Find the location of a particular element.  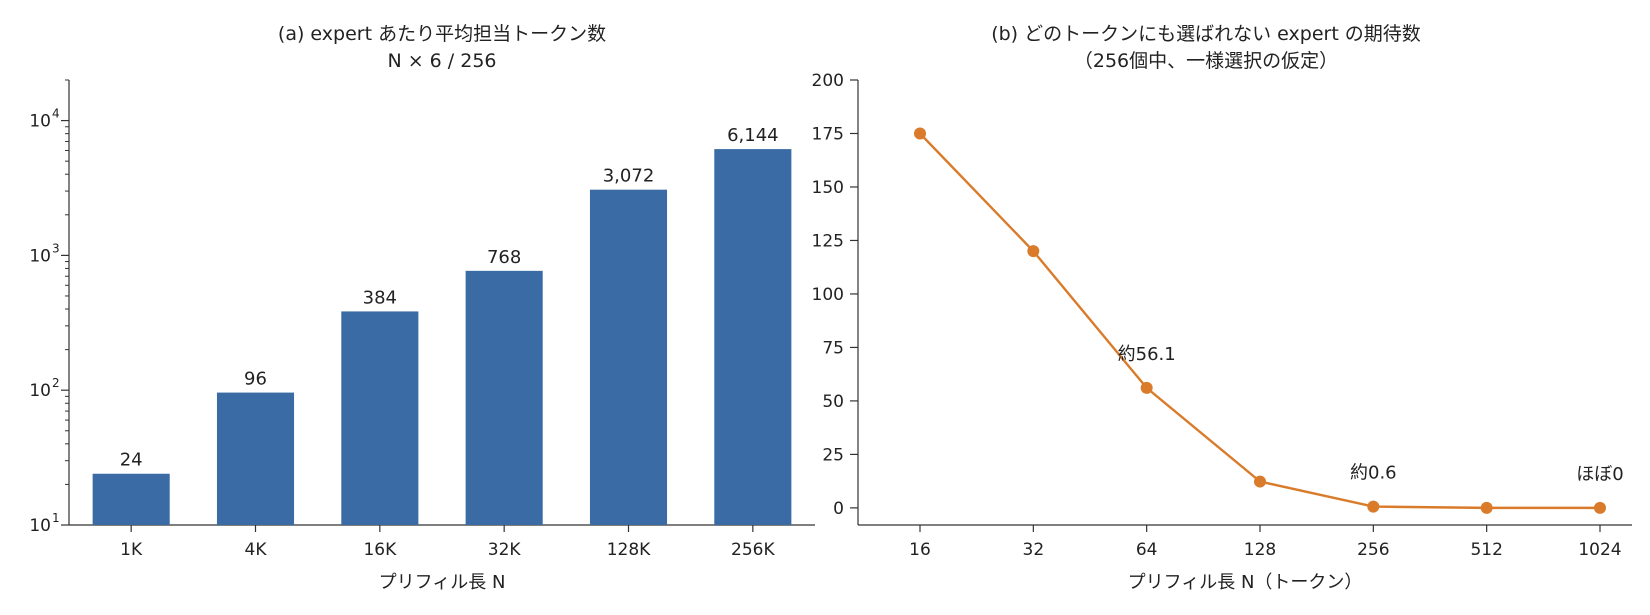

panel-a-x-tick-label: 32K is located at coordinates (505, 550).